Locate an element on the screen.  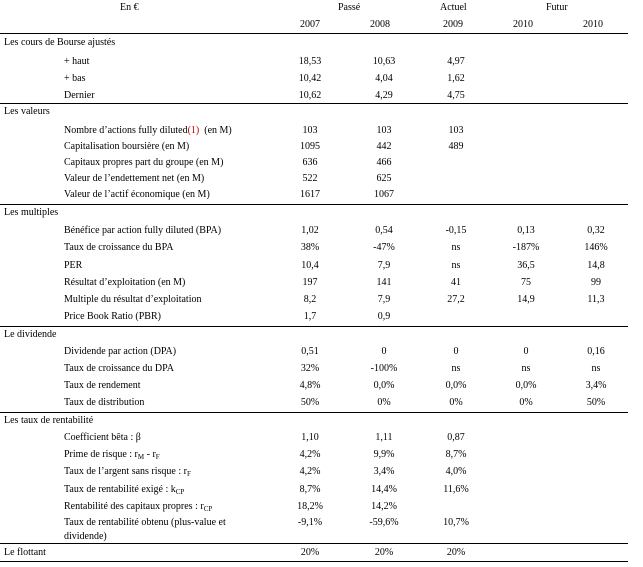
cell: 1617 is located at coordinates (310, 194).